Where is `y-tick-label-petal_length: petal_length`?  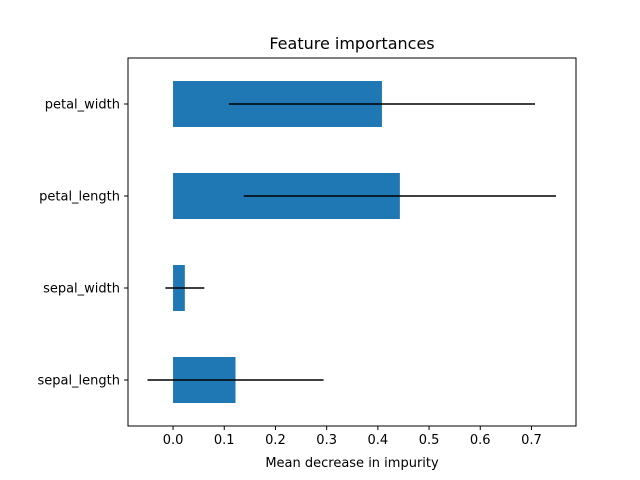
y-tick-label-petal_length: petal_length is located at coordinates (79, 197).